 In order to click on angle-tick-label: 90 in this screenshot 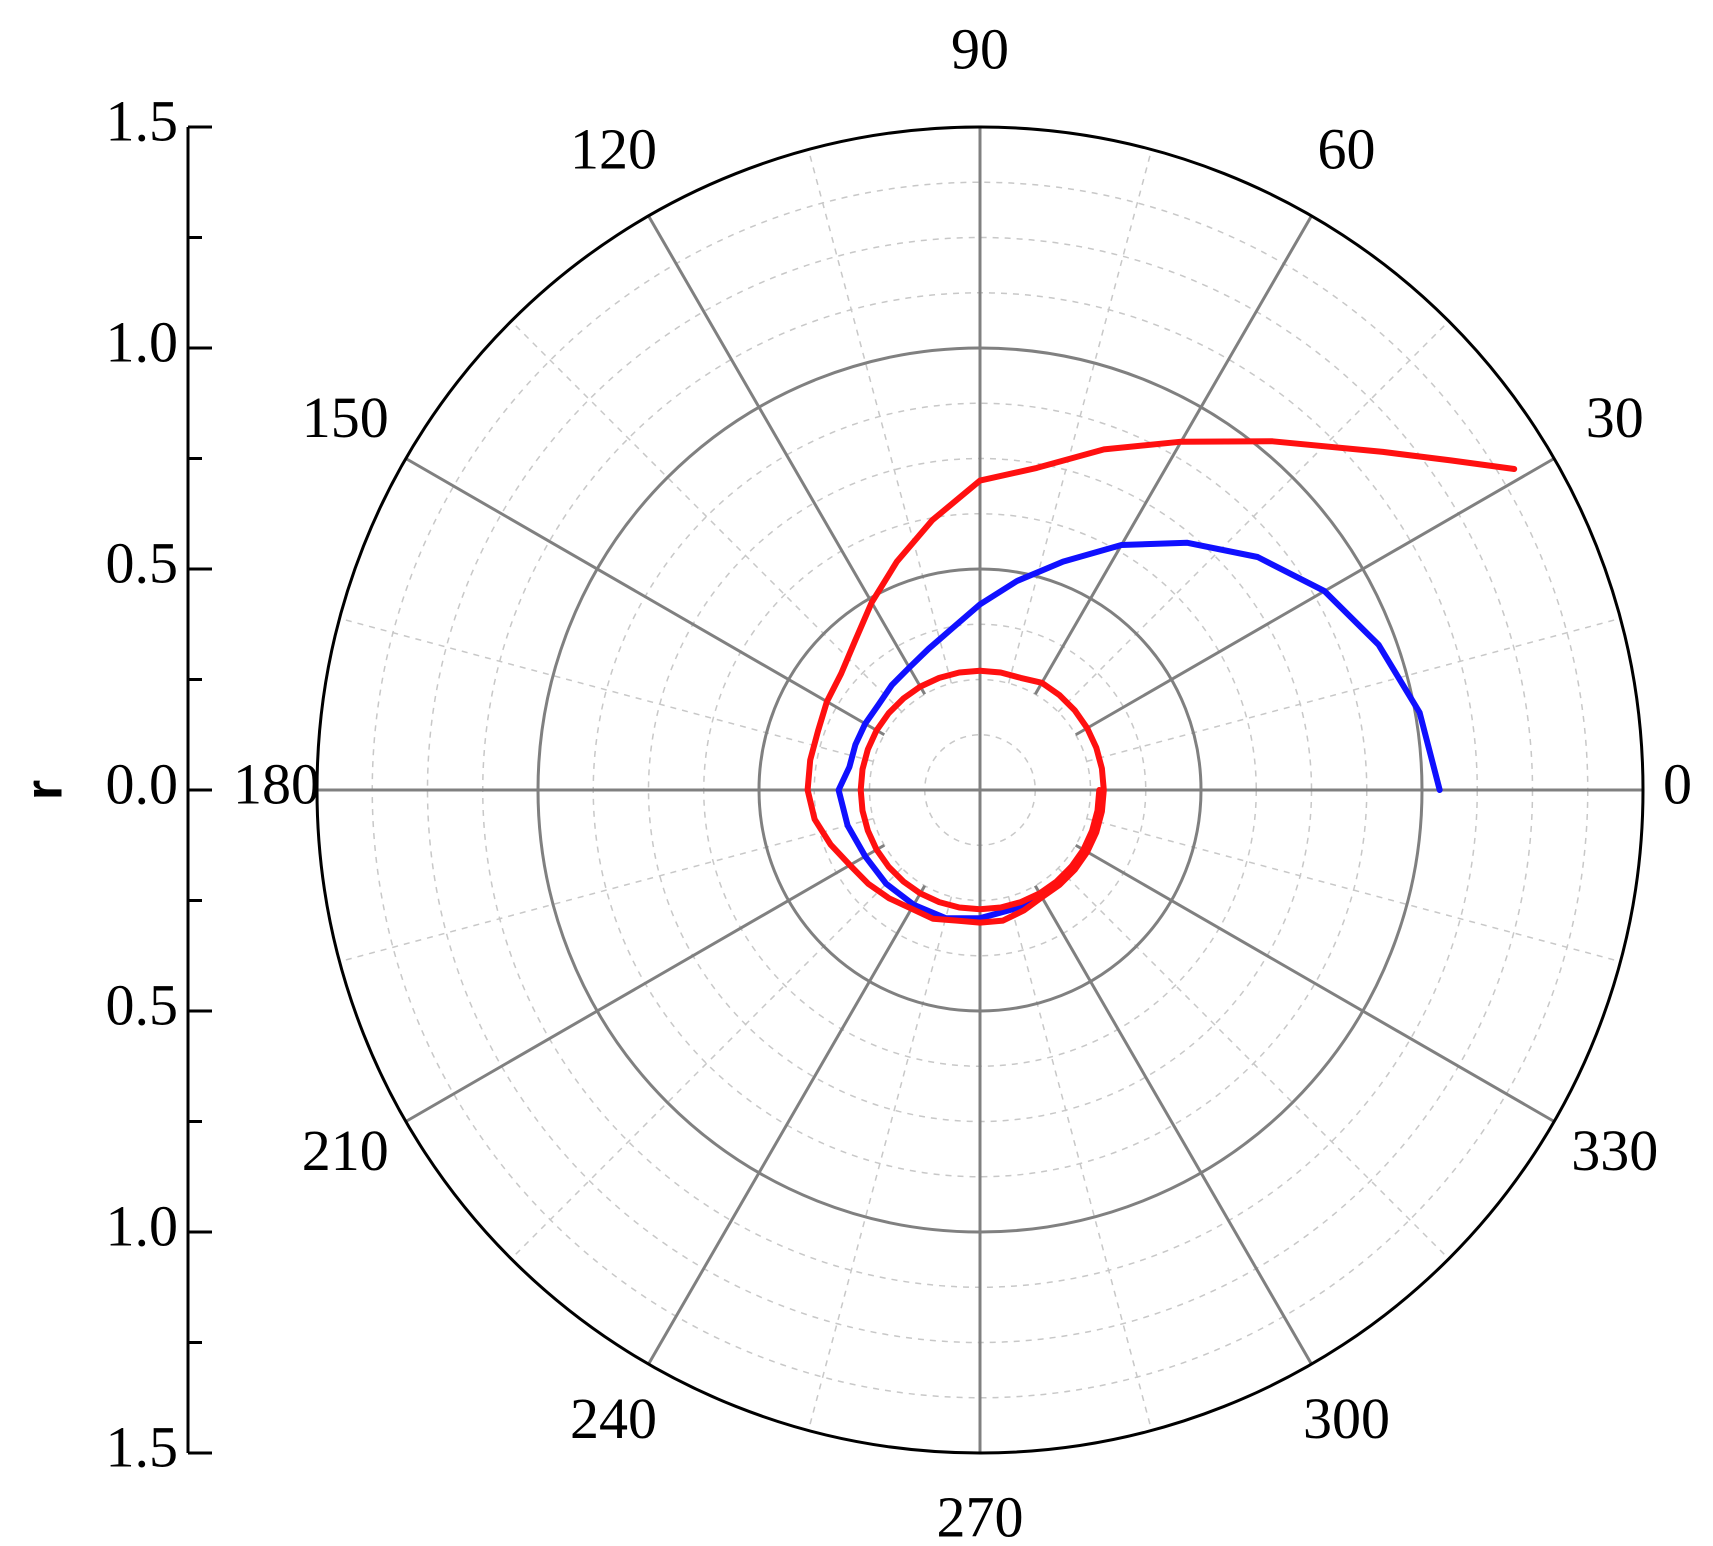, I will do `click(980, 48)`.